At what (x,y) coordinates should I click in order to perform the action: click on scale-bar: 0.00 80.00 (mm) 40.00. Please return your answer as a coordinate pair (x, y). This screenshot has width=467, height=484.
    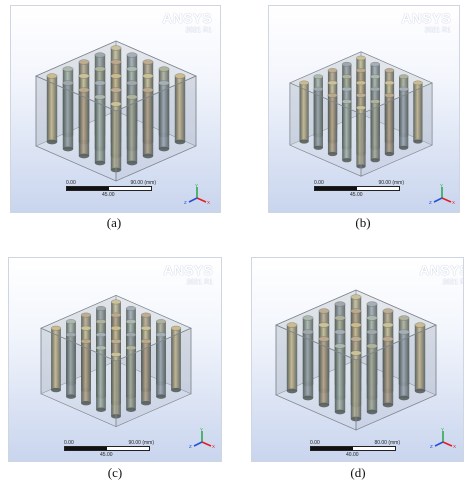
    Looking at the image, I should click on (355, 449).